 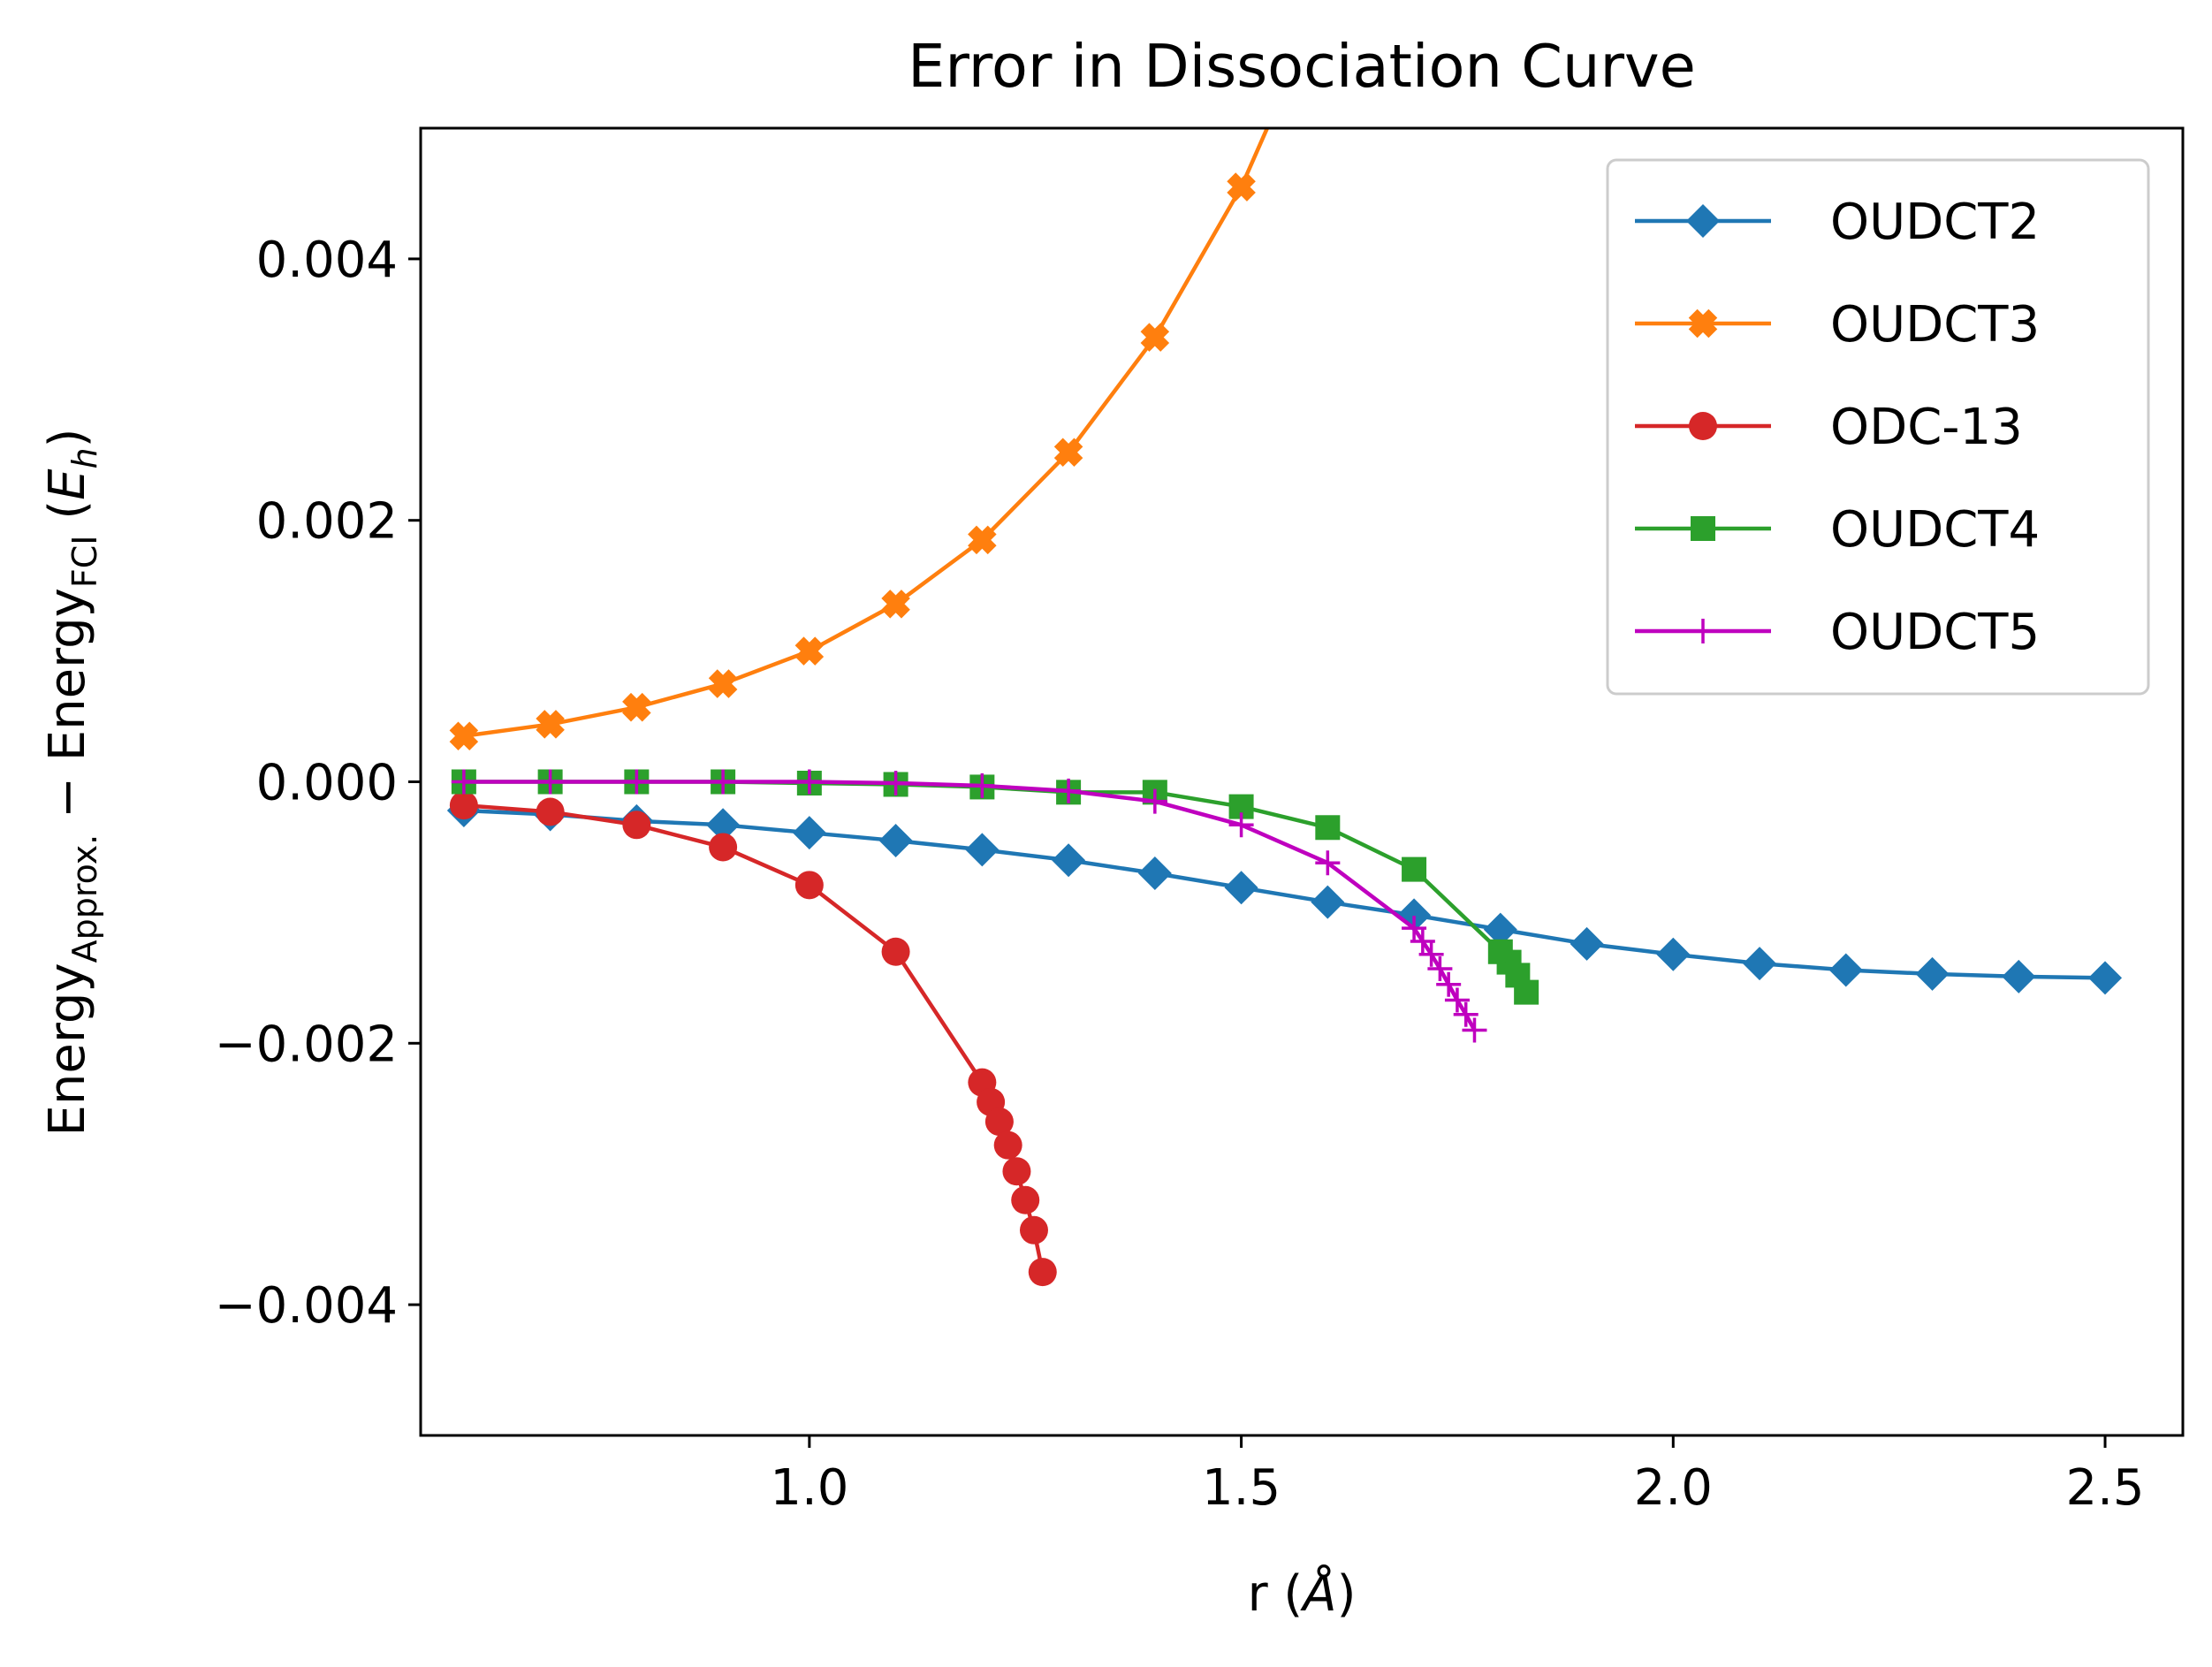 I want to click on y-tick-label: 0.002, so click(x=327, y=522).